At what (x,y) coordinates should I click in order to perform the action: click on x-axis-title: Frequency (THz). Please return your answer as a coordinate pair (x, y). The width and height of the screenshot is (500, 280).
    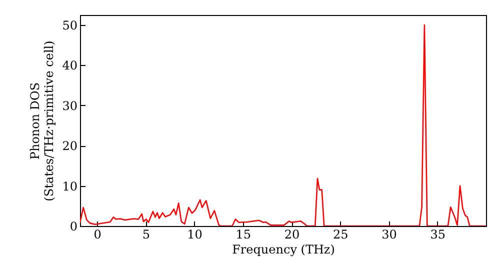
    Looking at the image, I should click on (283, 249).